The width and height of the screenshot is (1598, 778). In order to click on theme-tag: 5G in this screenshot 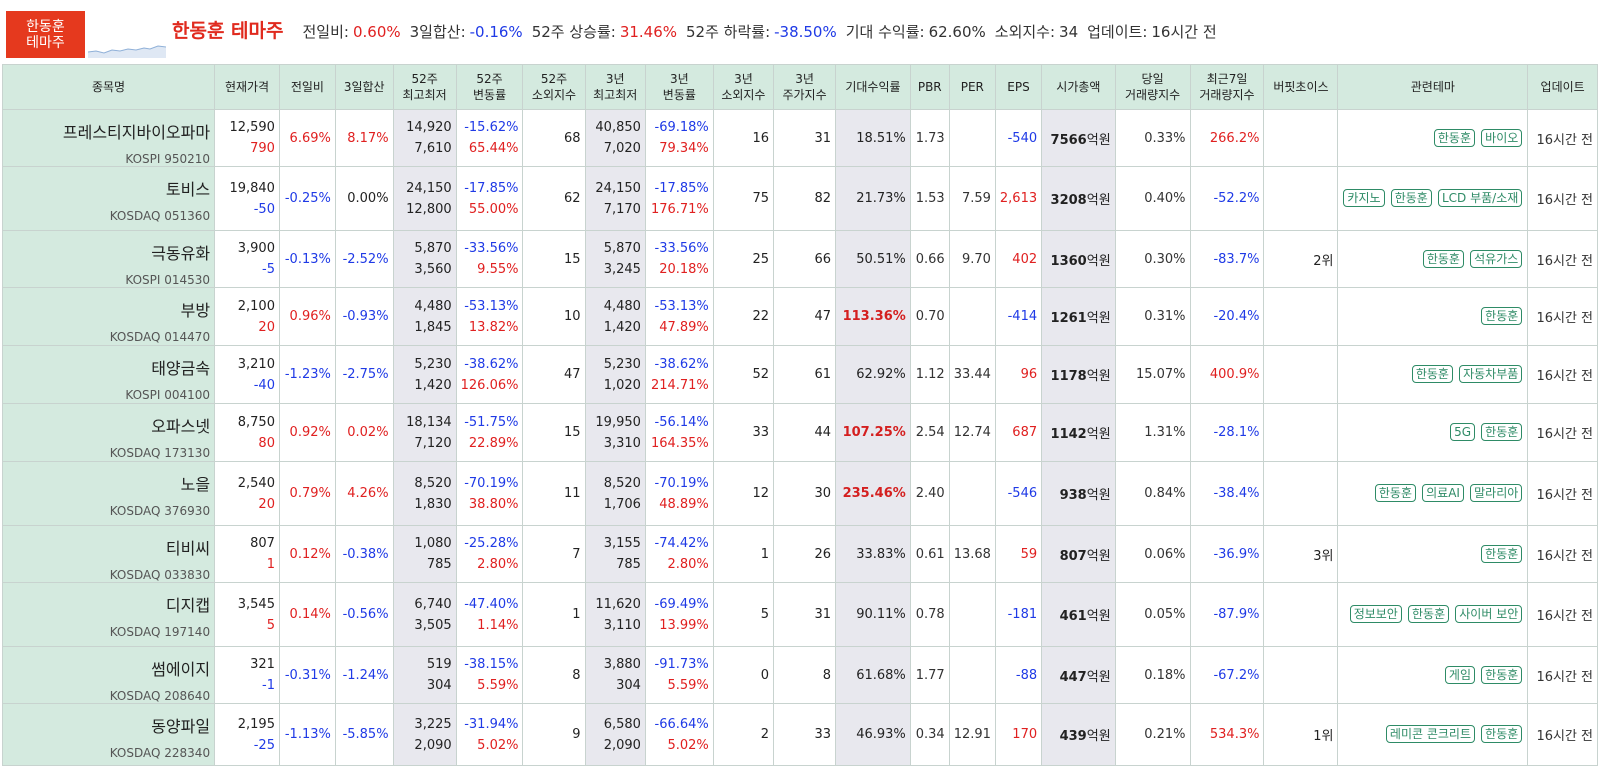, I will do `click(1463, 432)`.